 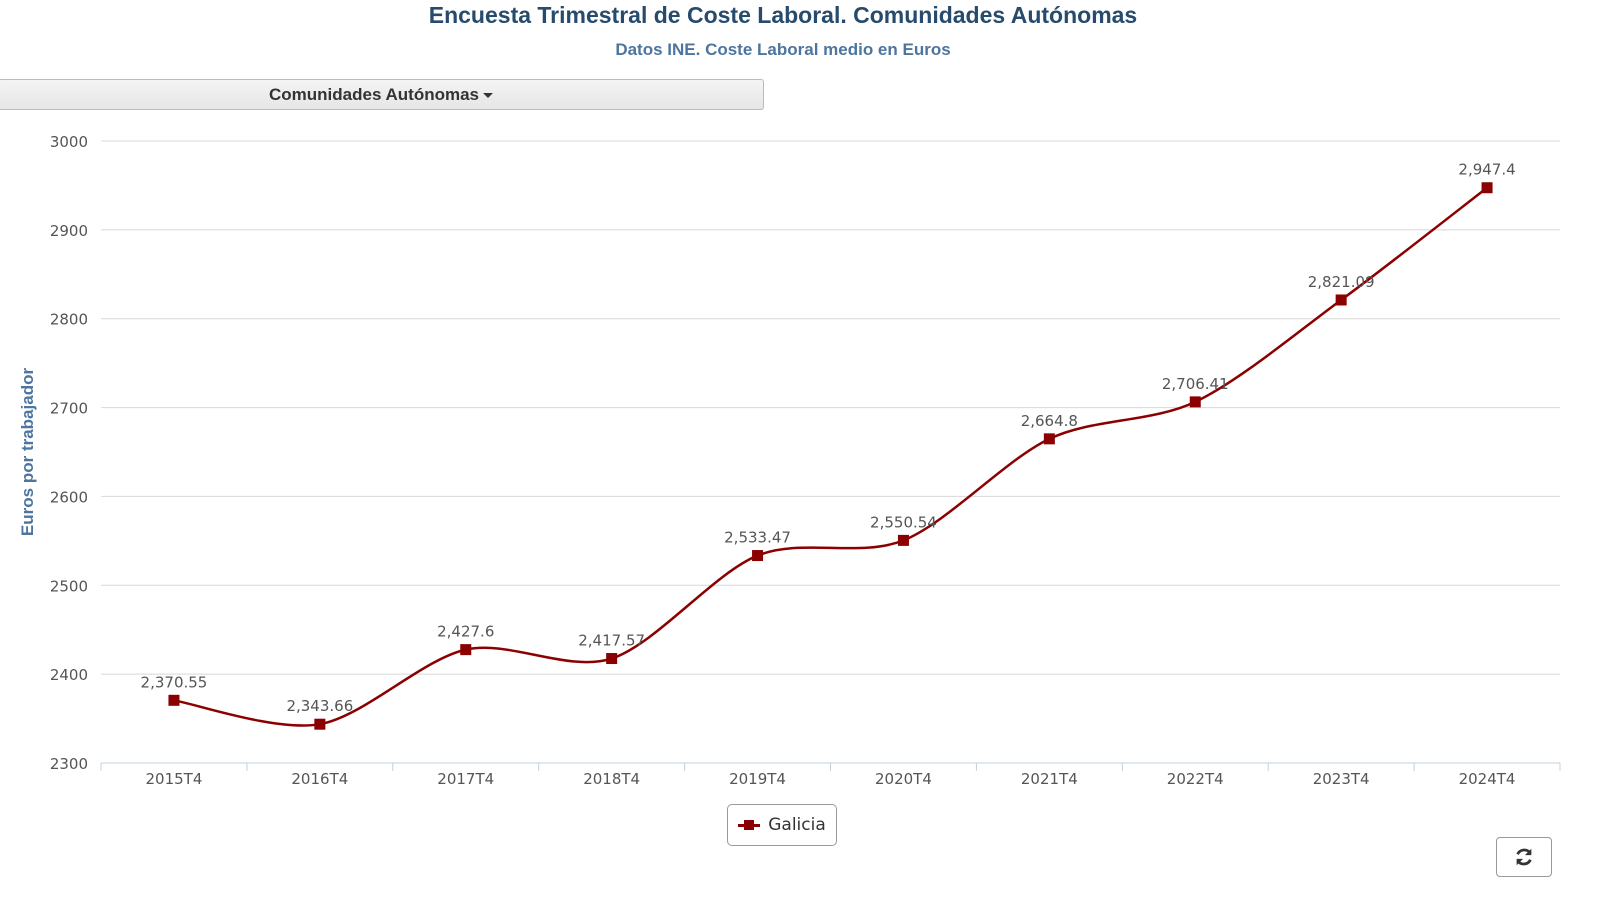 I want to click on data-label: 2,947.4, so click(x=1486, y=170).